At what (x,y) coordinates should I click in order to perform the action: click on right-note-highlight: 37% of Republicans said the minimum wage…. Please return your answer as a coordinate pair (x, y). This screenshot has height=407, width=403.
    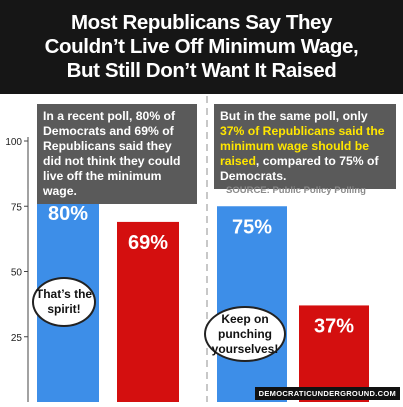
    Looking at the image, I should click on (302, 146).